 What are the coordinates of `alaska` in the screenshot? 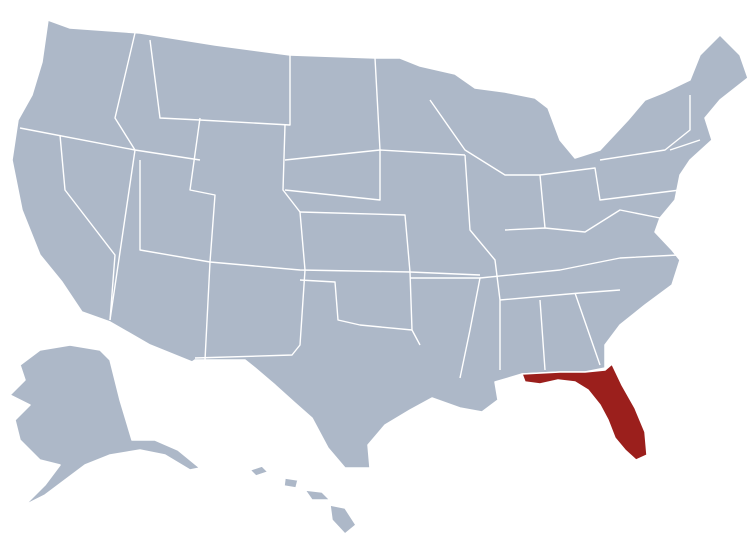 It's located at (105, 425).